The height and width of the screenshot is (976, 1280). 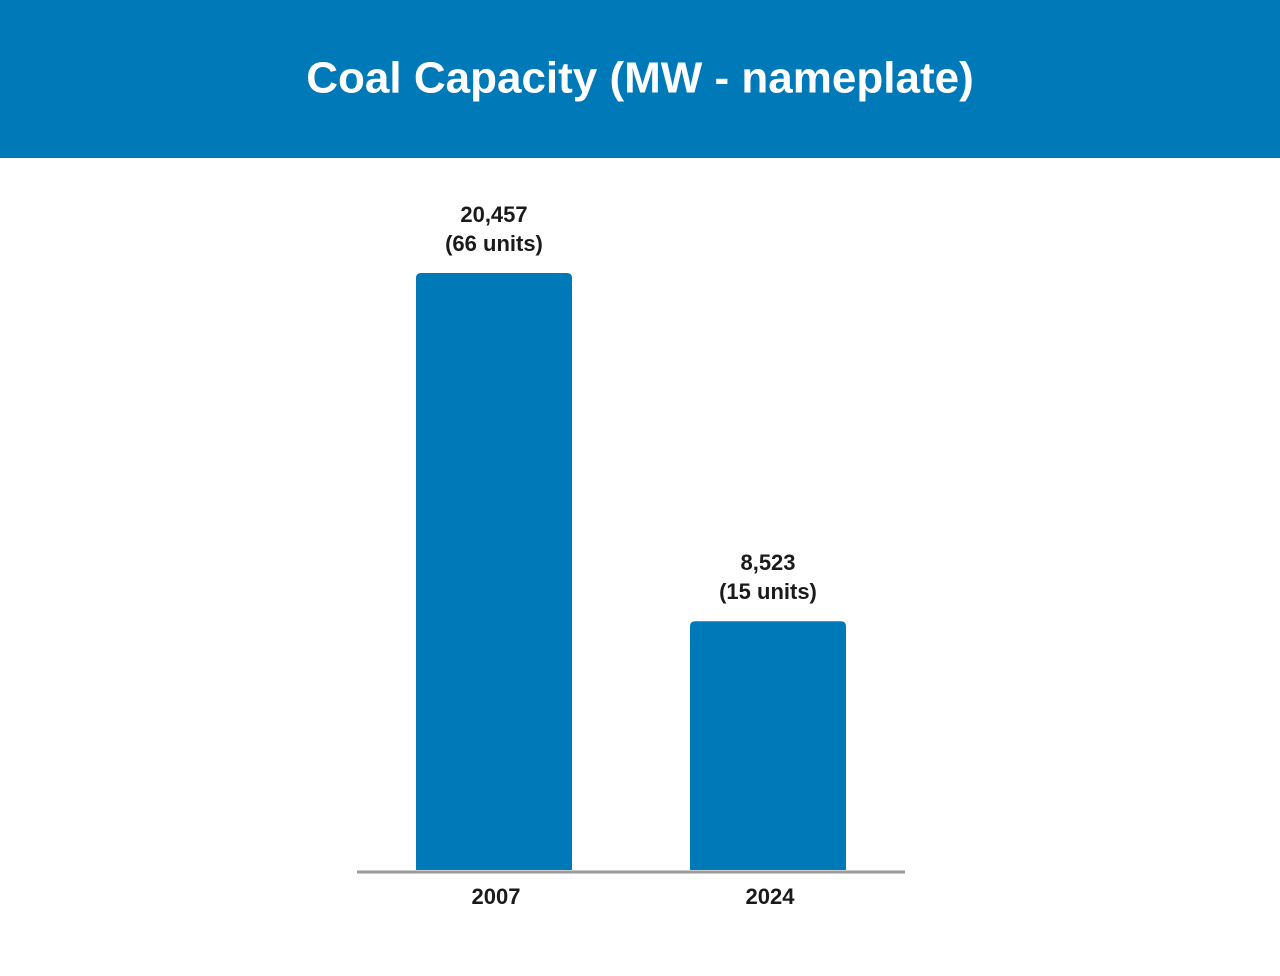 I want to click on unit-label: (15 units), so click(x=768, y=591).